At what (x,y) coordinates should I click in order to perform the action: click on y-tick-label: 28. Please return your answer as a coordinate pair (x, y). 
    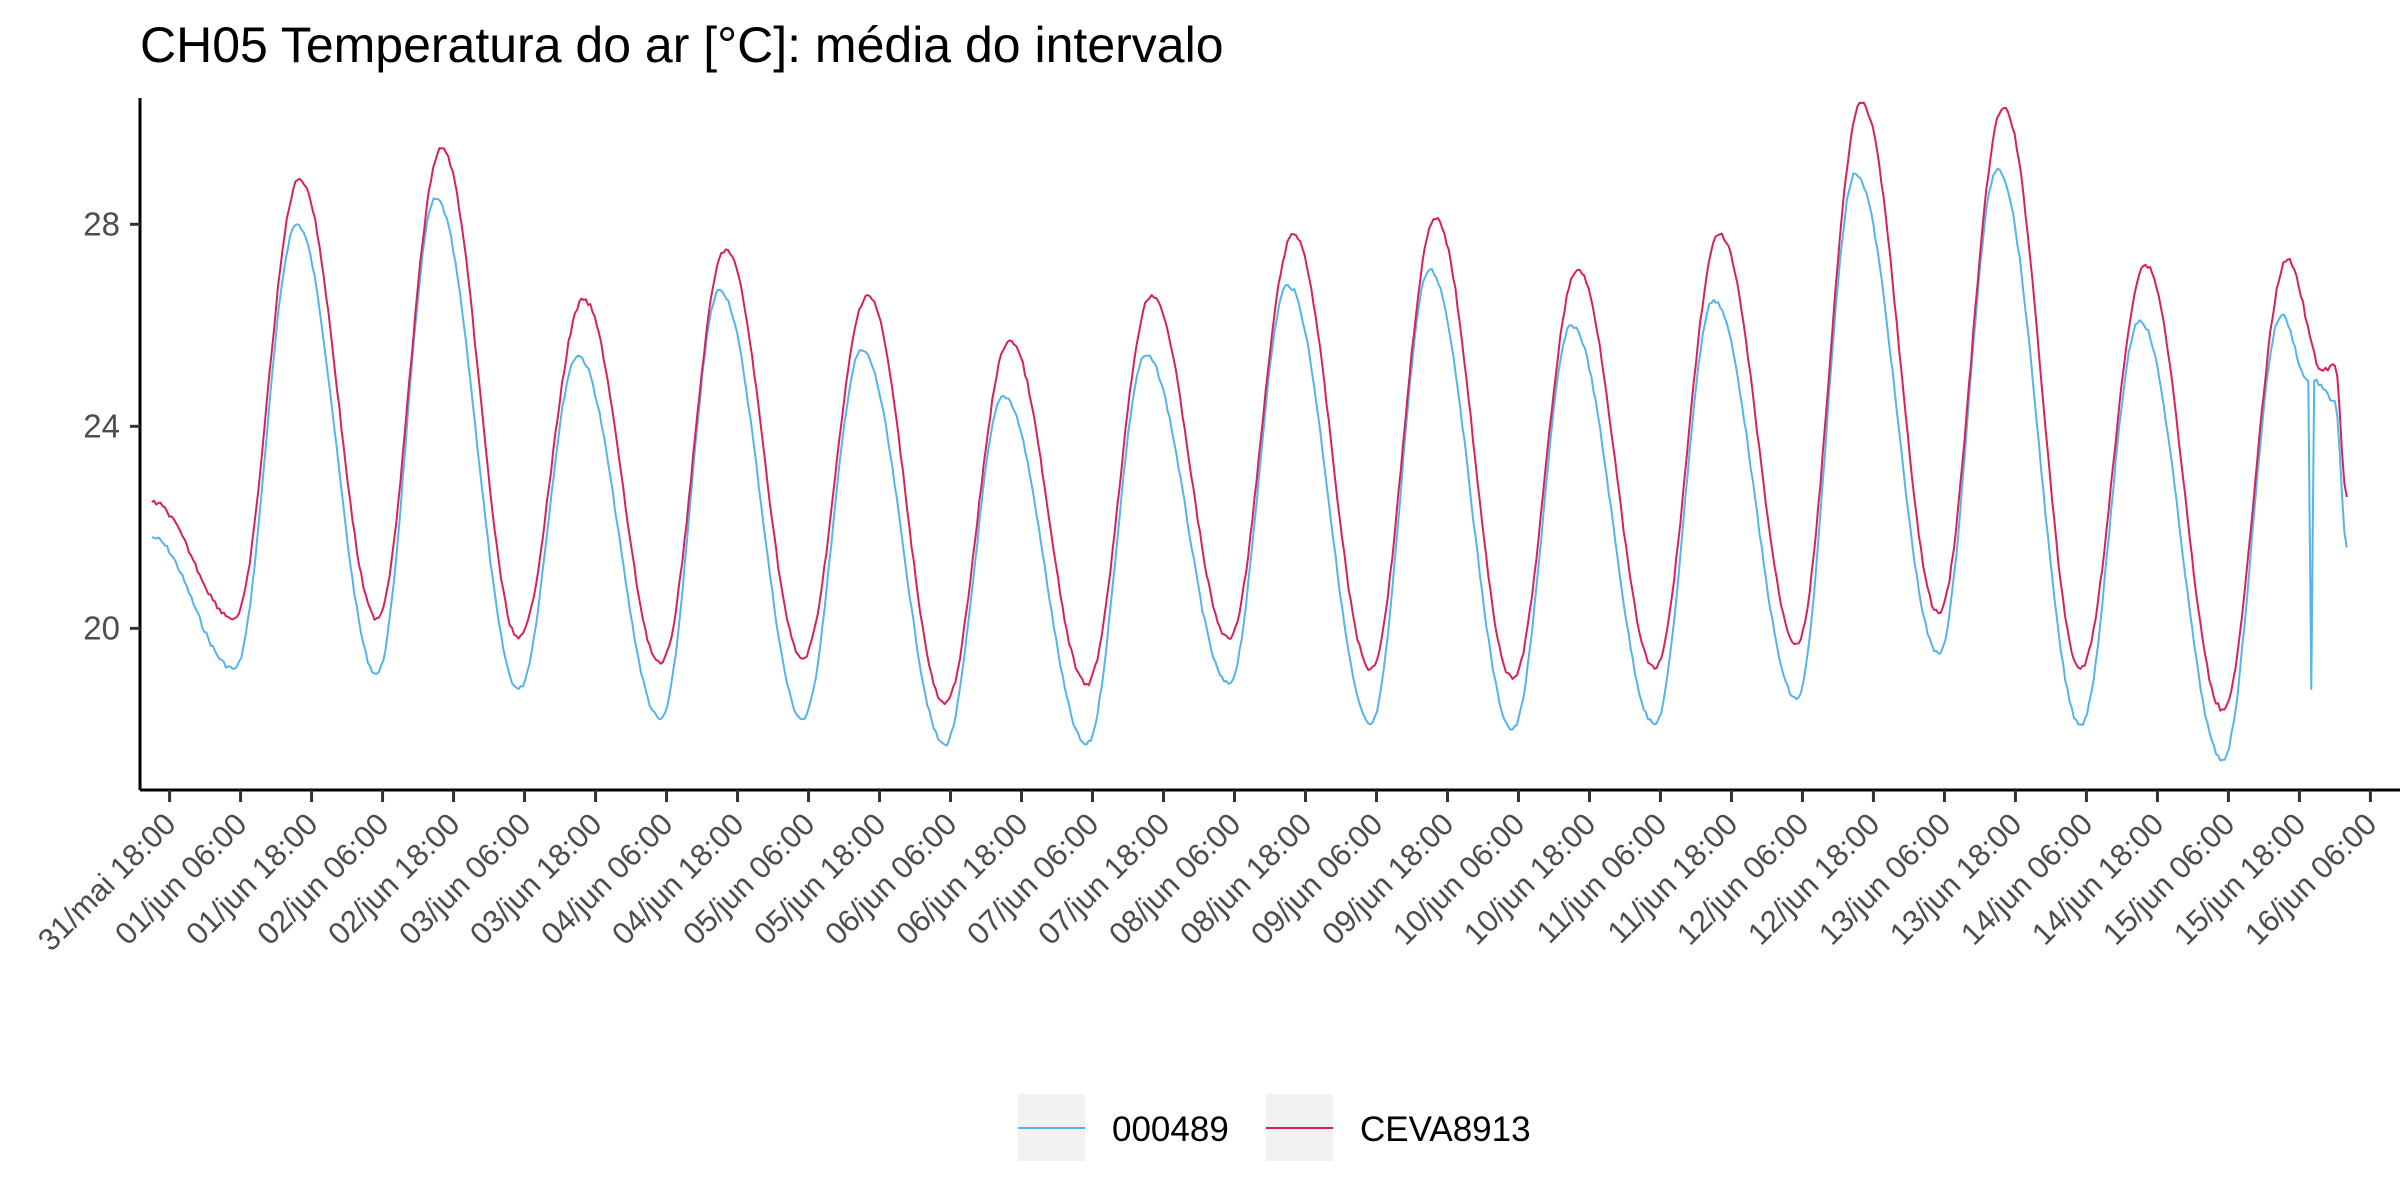
    Looking at the image, I should click on (101, 223).